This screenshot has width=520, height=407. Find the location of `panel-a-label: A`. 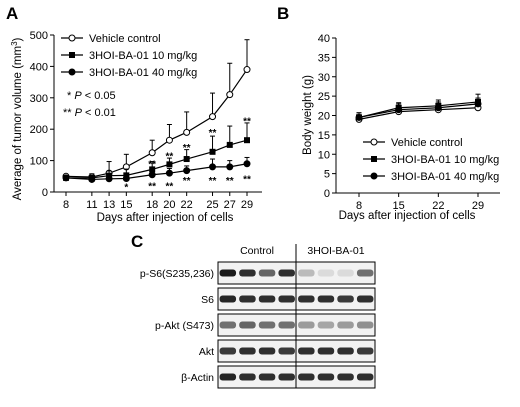

panel-a-label: A is located at coordinates (12, 13).